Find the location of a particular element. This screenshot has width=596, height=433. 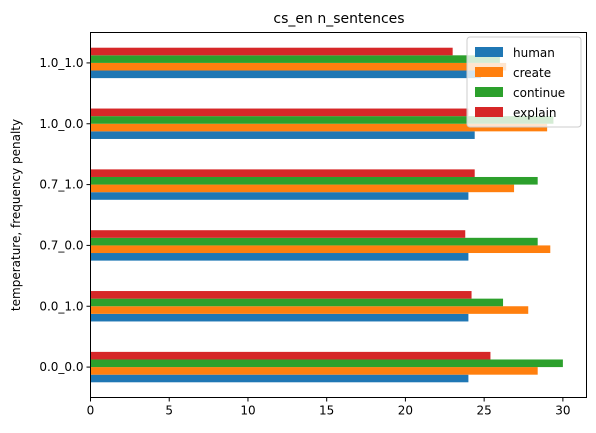

bar-human-1.0_1.0 is located at coordinates (286, 74).